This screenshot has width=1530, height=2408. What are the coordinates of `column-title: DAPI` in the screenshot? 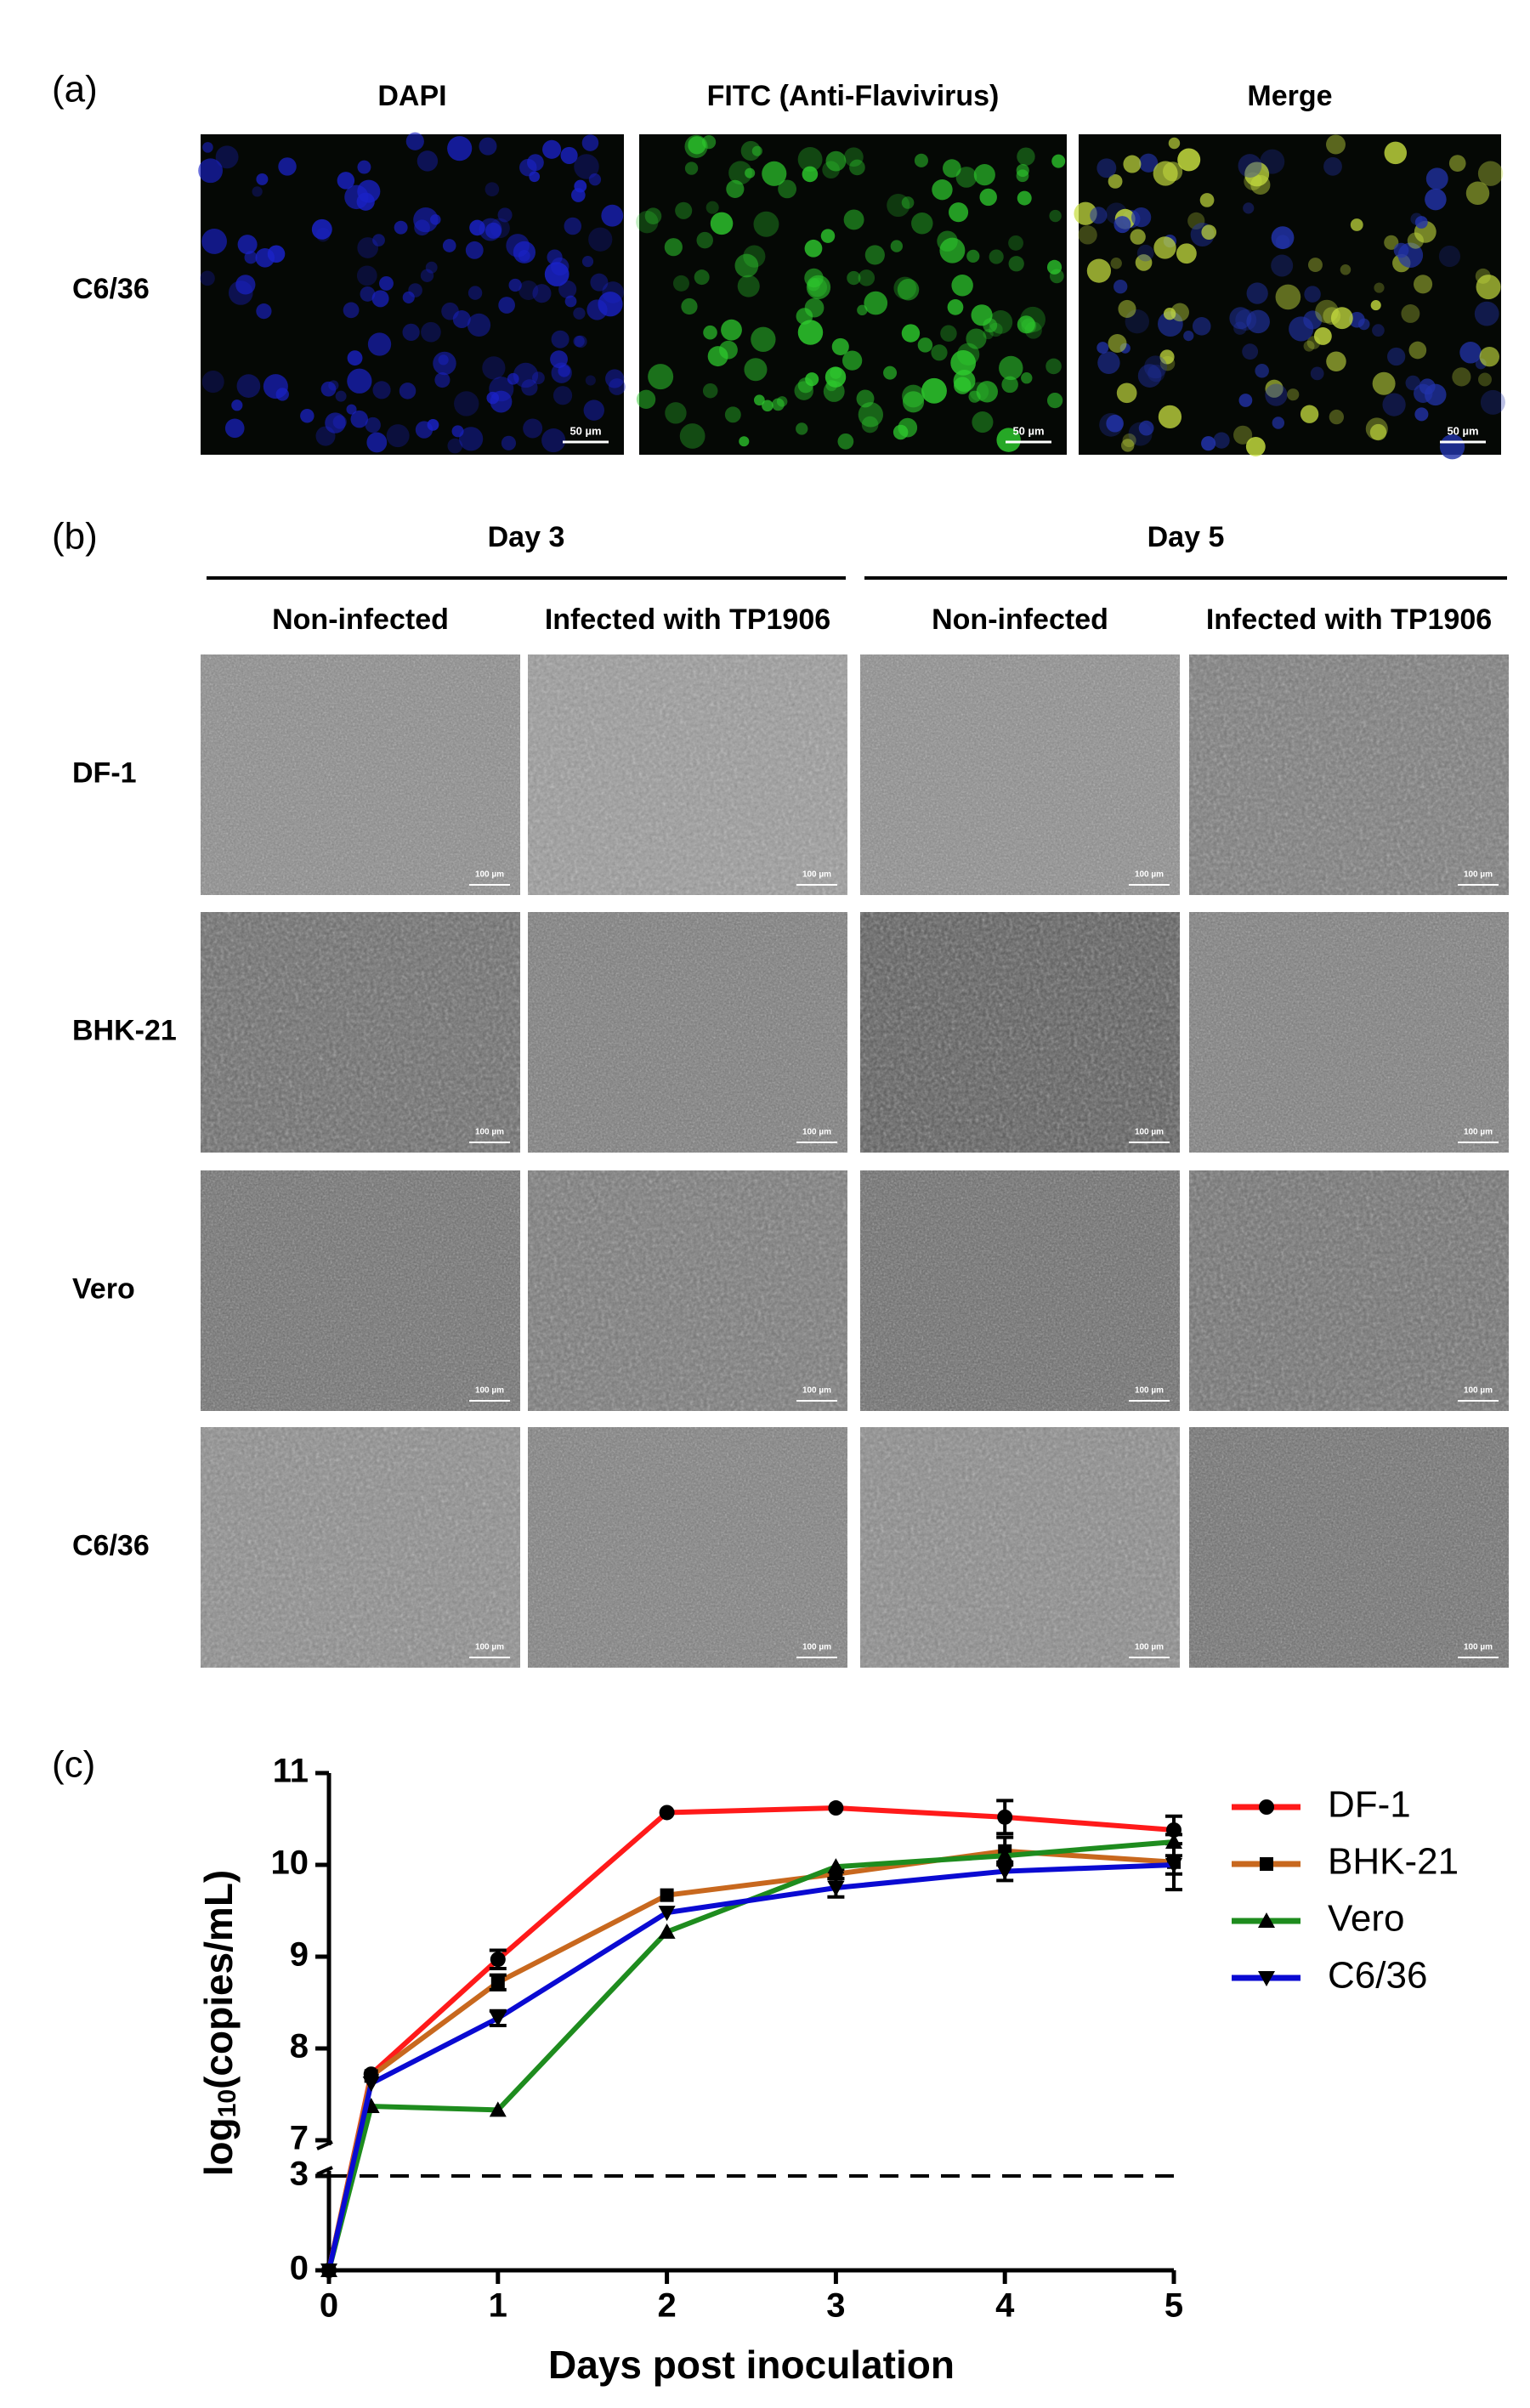 It's located at (411, 96).